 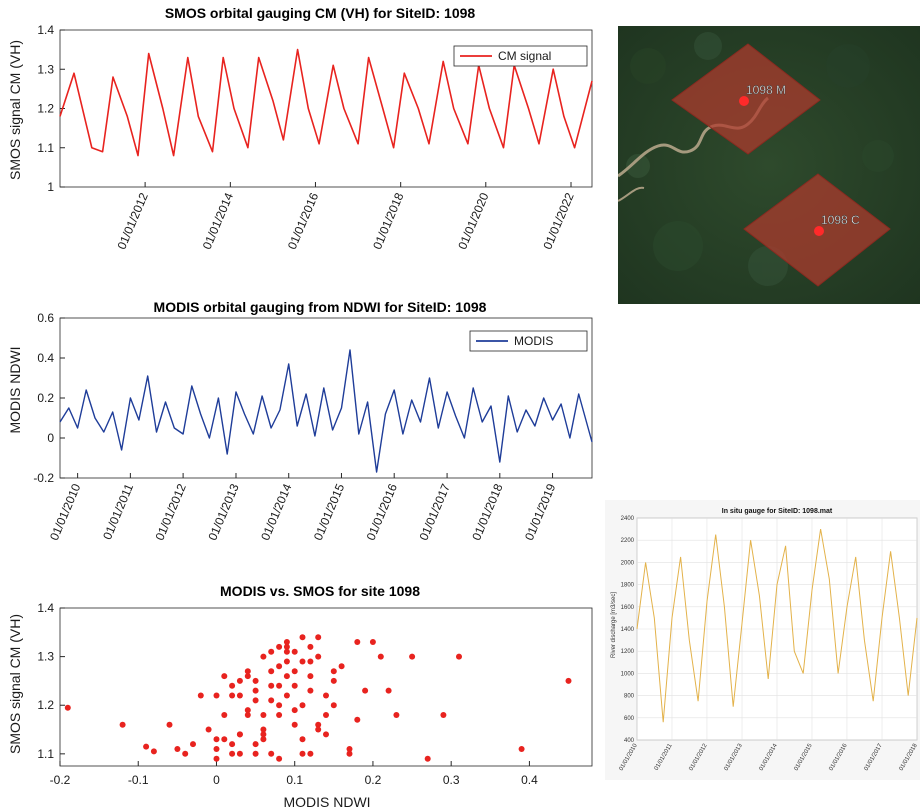 I want to click on y-tick-label: 2000, so click(x=628, y=563).